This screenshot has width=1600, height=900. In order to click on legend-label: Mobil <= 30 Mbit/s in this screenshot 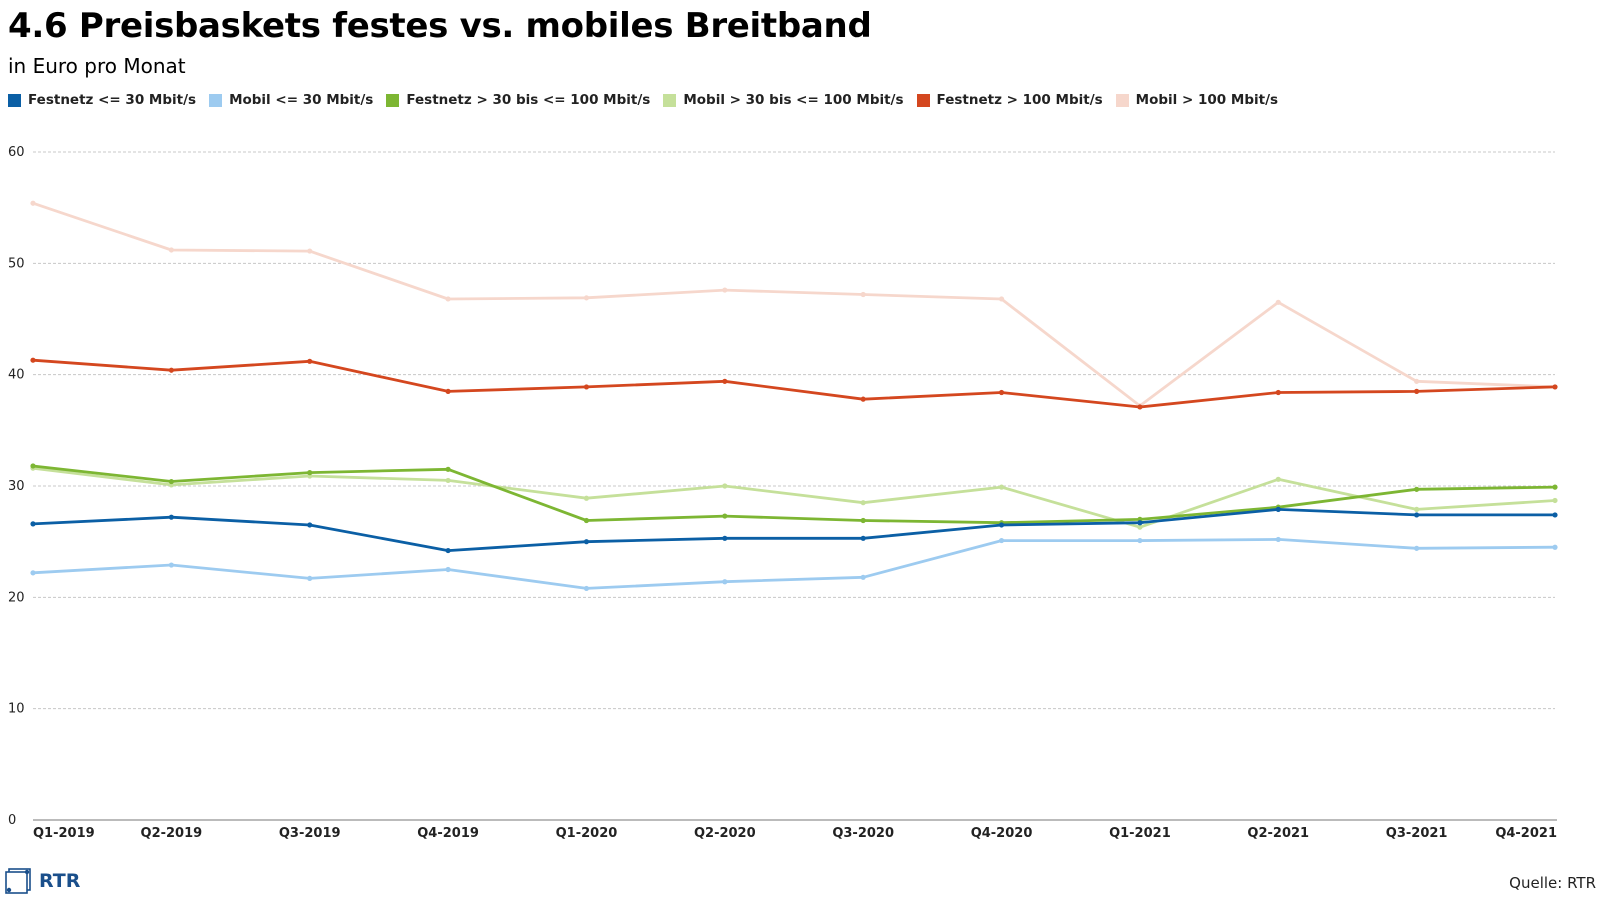, I will do `click(301, 100)`.